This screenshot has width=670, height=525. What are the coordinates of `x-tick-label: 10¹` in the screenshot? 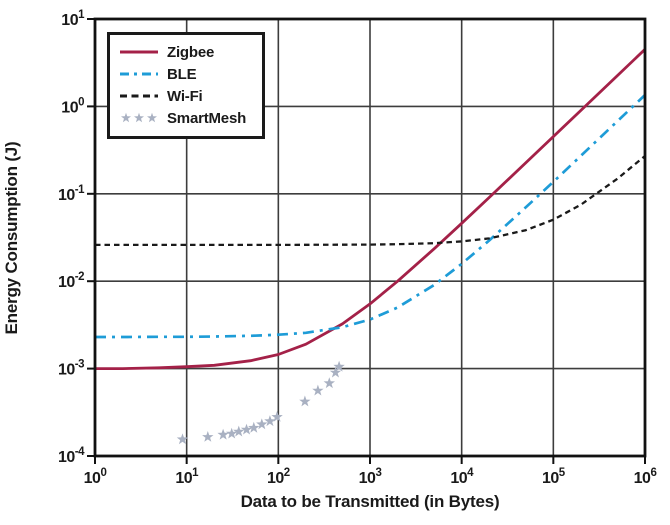 It's located at (187, 477).